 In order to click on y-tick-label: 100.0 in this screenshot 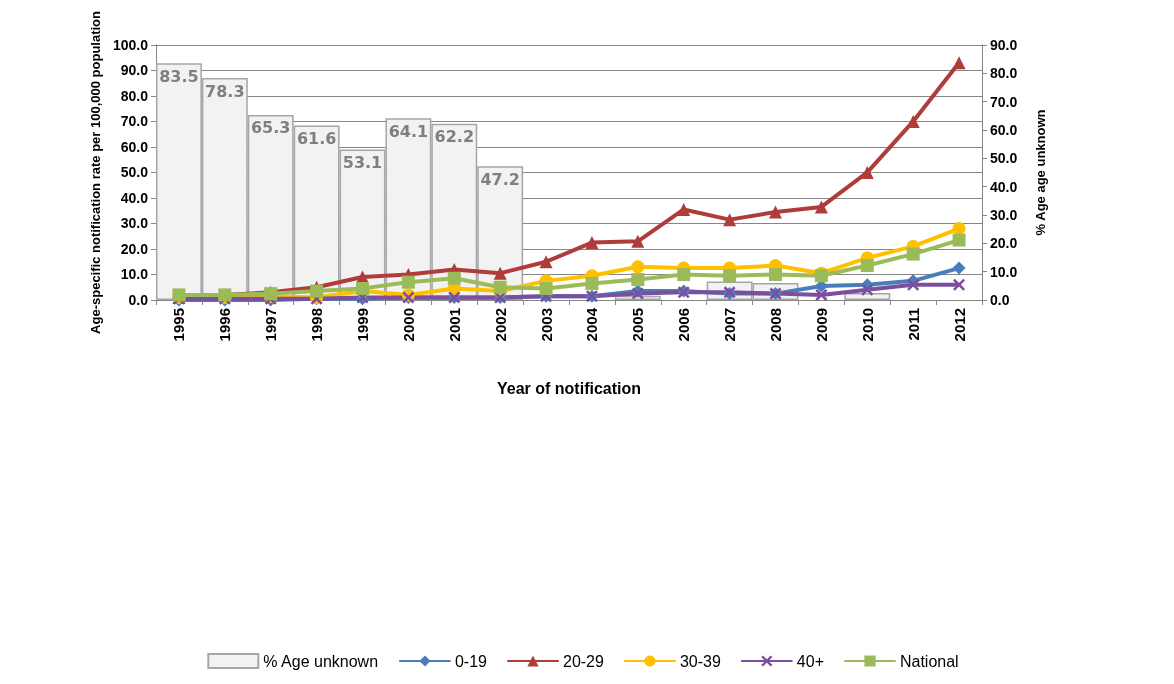, I will do `click(130, 44)`.